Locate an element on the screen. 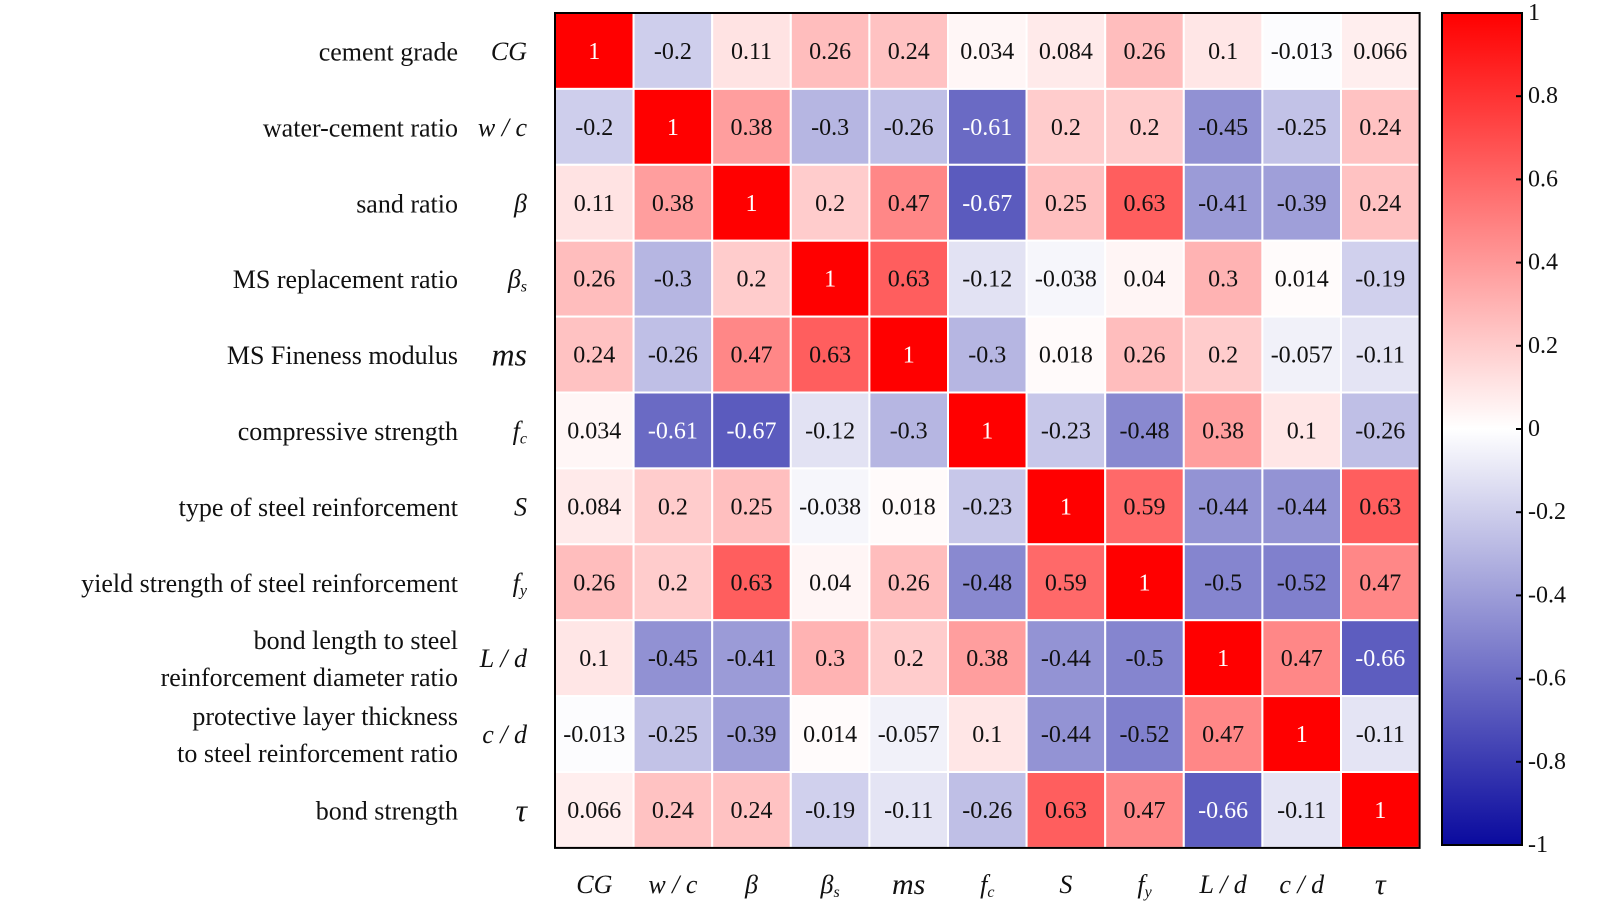 This screenshot has height=924, width=1601. cell-value-label: 0.59 is located at coordinates (1145, 507).